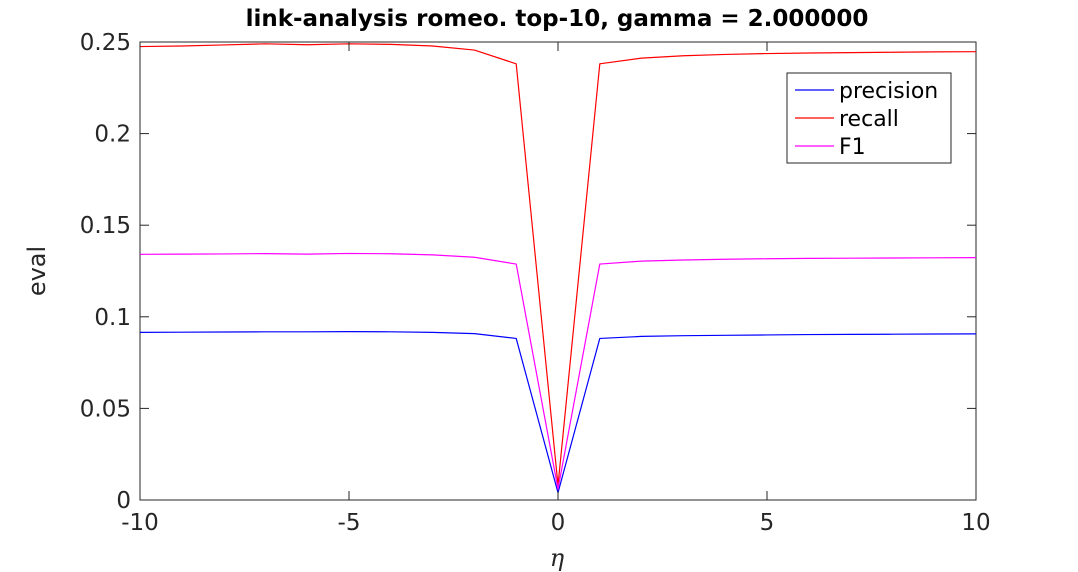 The image size is (1078, 572). Describe the element at coordinates (557, 558) in the screenshot. I see `x-axis-label: η` at that location.